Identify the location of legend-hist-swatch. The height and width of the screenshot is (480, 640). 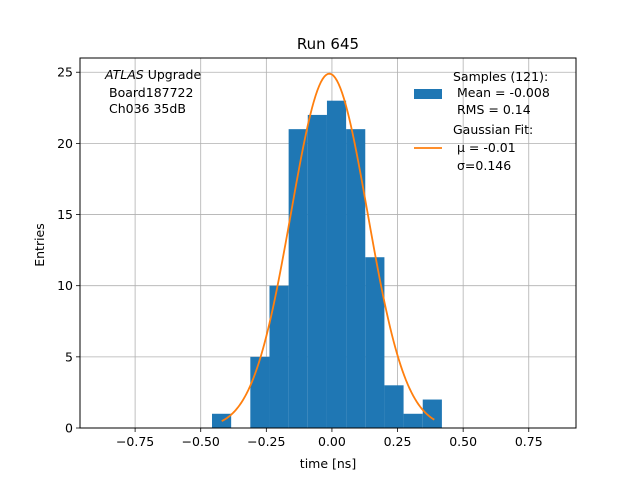
(428, 94).